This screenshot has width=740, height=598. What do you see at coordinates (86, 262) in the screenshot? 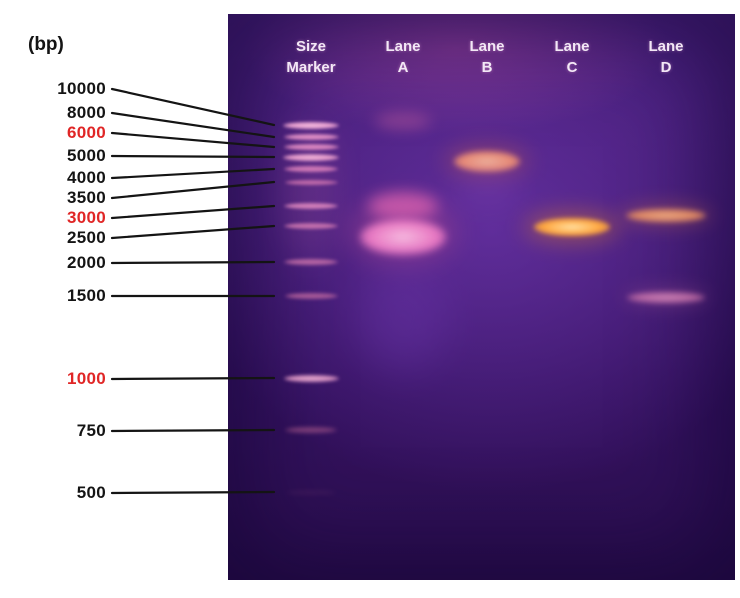
I see `bp-label-2000: 2000` at bounding box center [86, 262].